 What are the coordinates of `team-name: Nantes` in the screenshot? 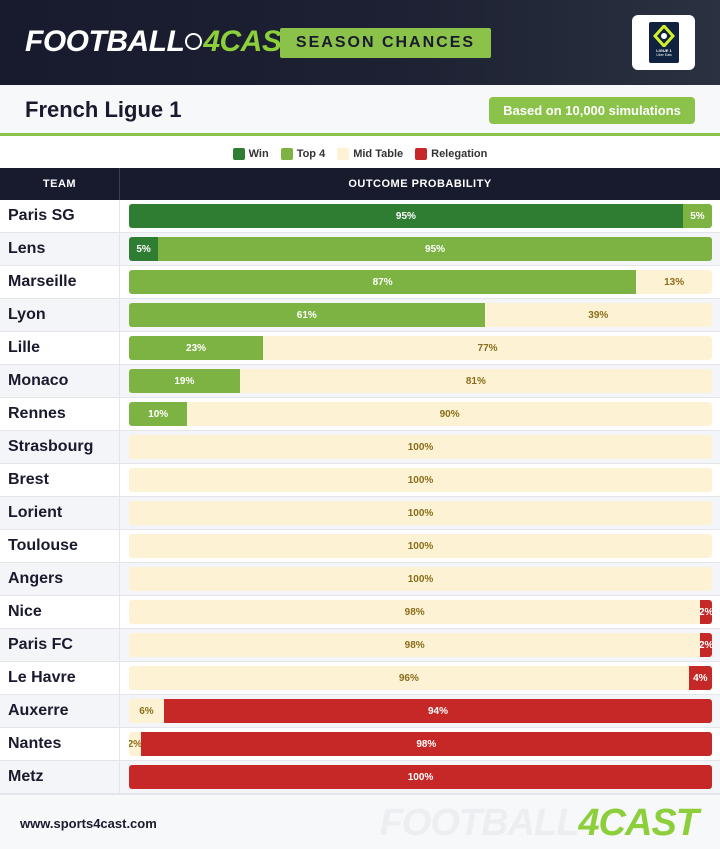 It's located at (60, 744).